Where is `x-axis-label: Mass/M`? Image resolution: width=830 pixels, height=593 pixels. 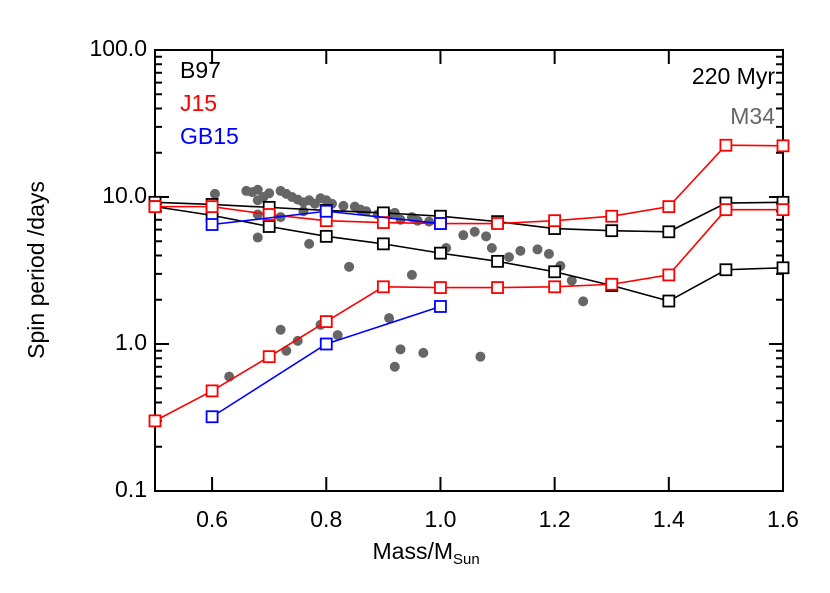
x-axis-label: Mass/M is located at coordinates (413, 551).